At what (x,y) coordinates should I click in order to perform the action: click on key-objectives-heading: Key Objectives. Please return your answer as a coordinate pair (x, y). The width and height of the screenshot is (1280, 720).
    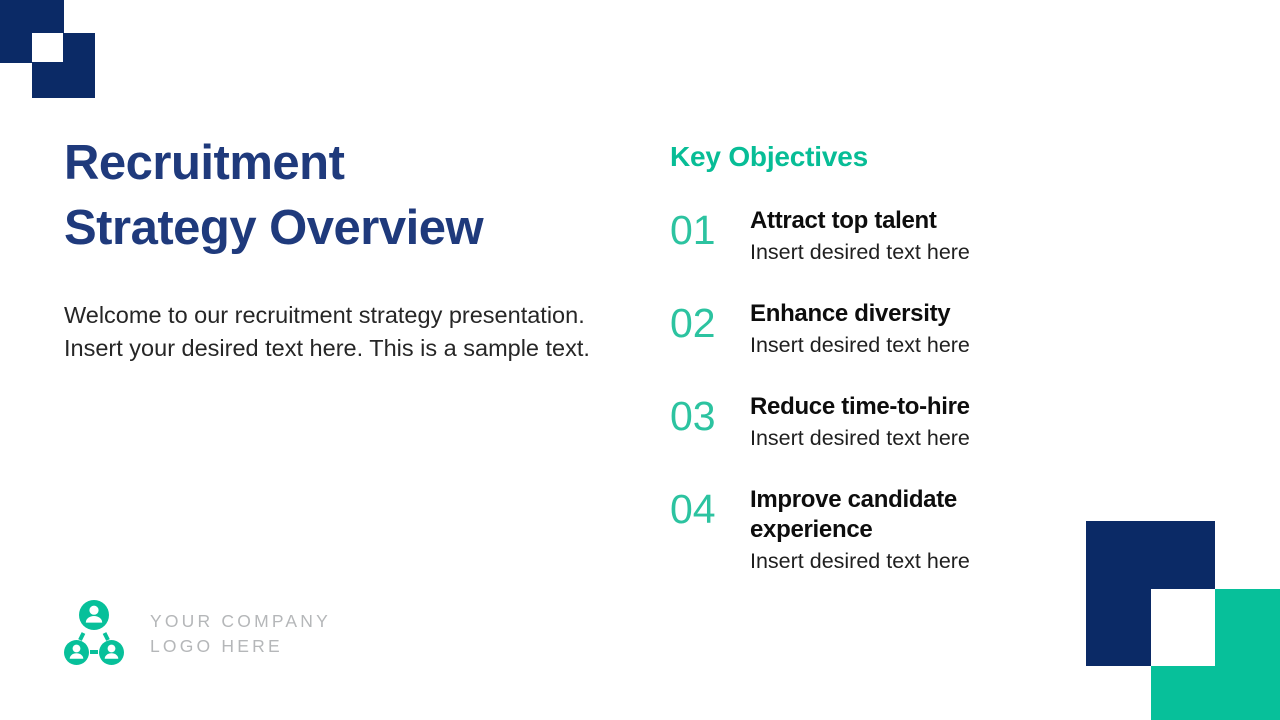
    Looking at the image, I should click on (769, 156).